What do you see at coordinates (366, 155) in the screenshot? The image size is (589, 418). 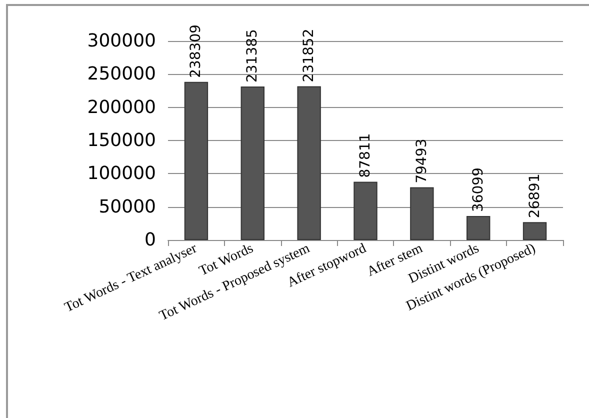 I see `data-label: 87811` at bounding box center [366, 155].